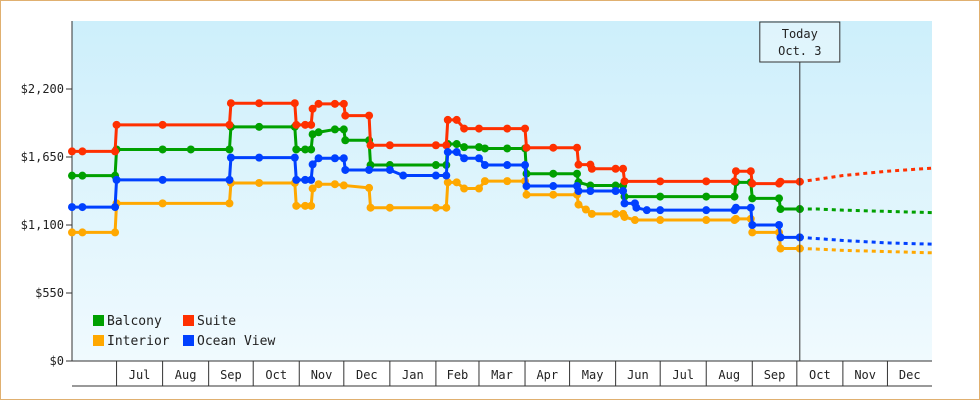 This screenshot has width=980, height=401. Describe the element at coordinates (140, 375) in the screenshot. I see `x-tick-label: Jul` at that location.